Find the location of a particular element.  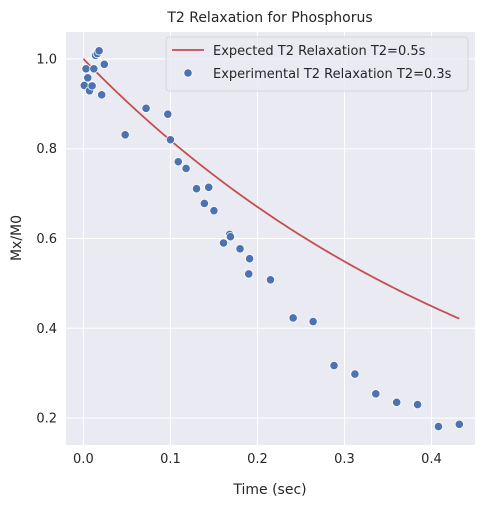

y-axis-label: Mx/M0 is located at coordinates (17, 238).